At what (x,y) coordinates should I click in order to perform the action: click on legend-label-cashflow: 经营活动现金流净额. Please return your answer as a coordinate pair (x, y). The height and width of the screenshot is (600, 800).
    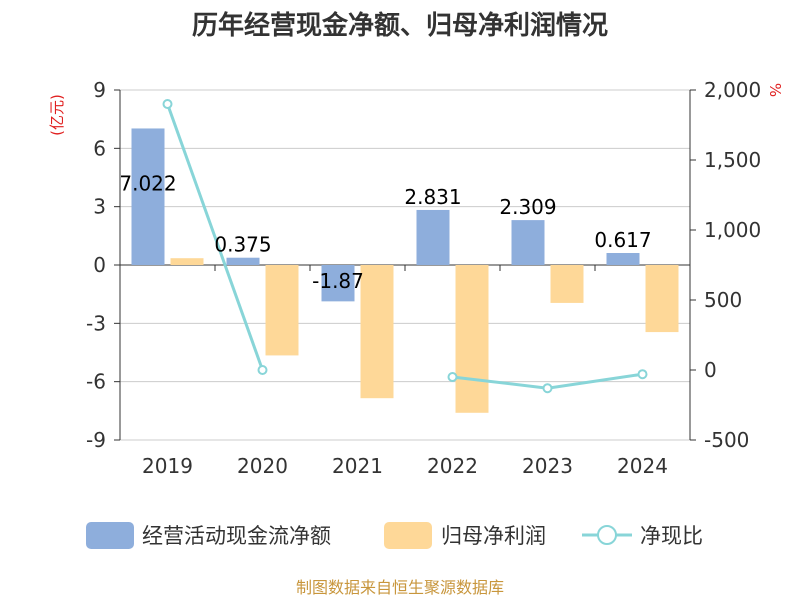
    Looking at the image, I should click on (236, 536).